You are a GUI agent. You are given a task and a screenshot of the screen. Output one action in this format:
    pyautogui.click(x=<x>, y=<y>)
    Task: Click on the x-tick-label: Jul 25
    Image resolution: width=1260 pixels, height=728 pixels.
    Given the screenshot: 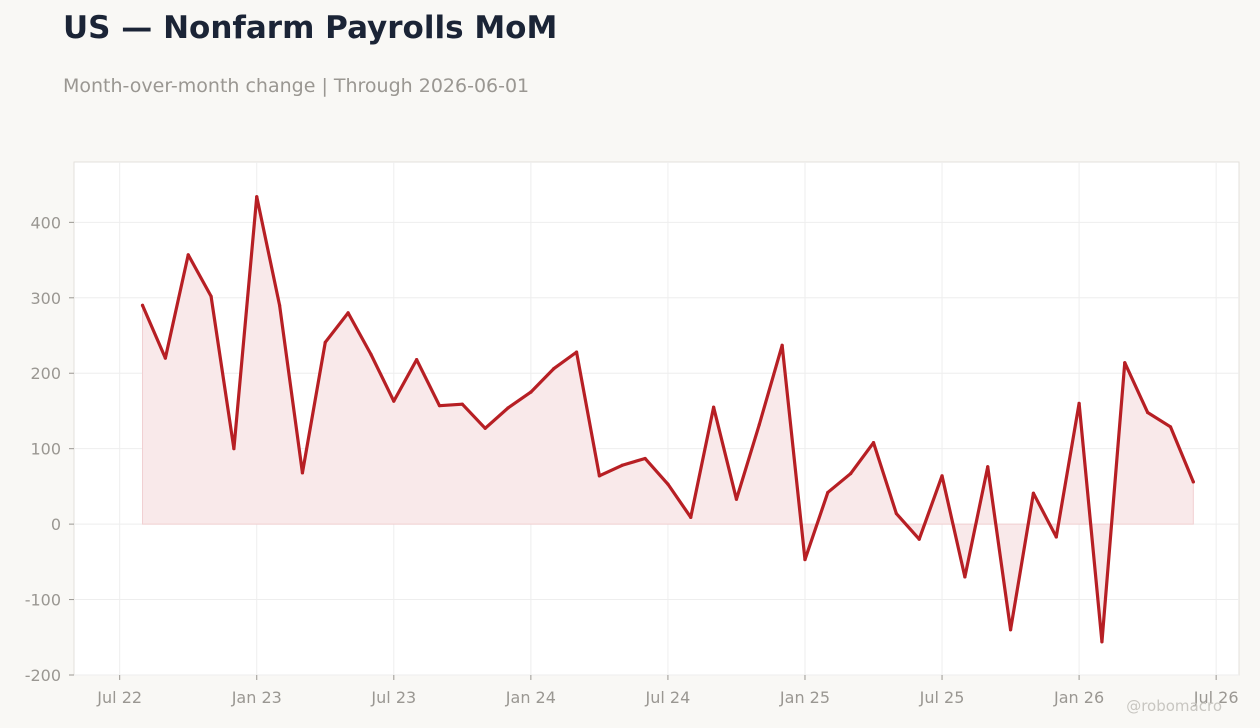 What is the action you would take?
    pyautogui.click(x=942, y=697)
    